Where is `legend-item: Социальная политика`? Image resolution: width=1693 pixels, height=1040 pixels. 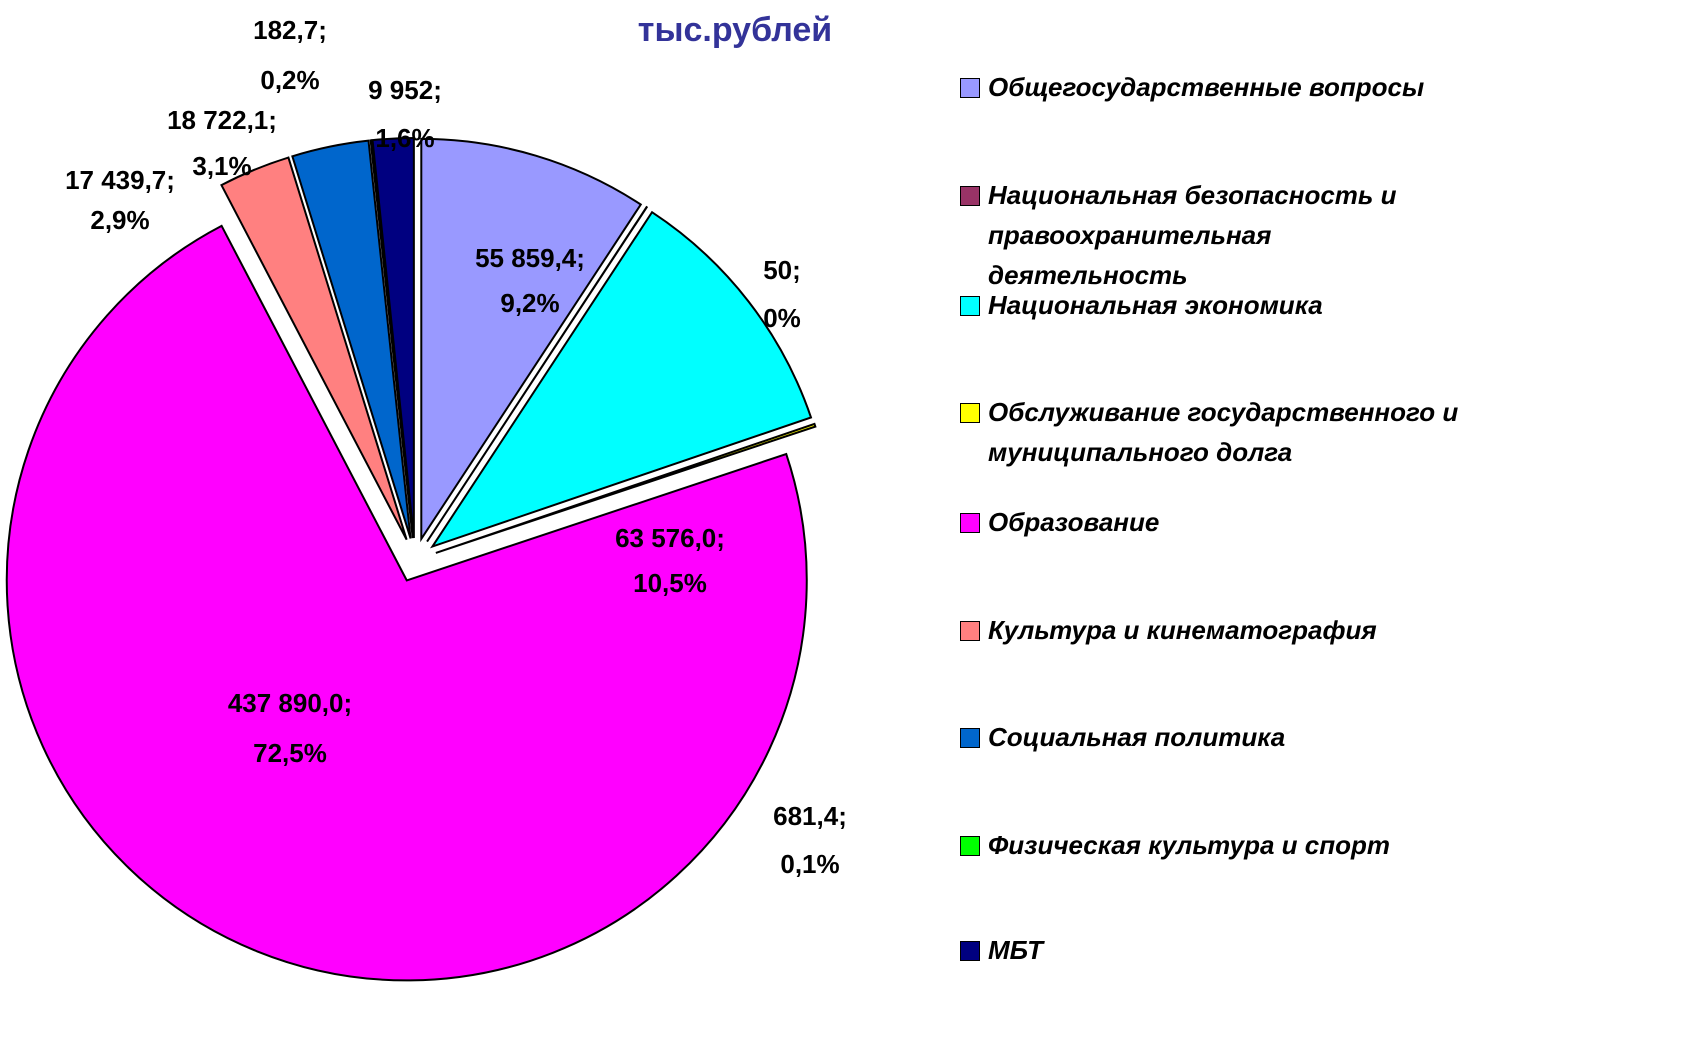
legend-item: Социальная политика is located at coordinates (1260, 737).